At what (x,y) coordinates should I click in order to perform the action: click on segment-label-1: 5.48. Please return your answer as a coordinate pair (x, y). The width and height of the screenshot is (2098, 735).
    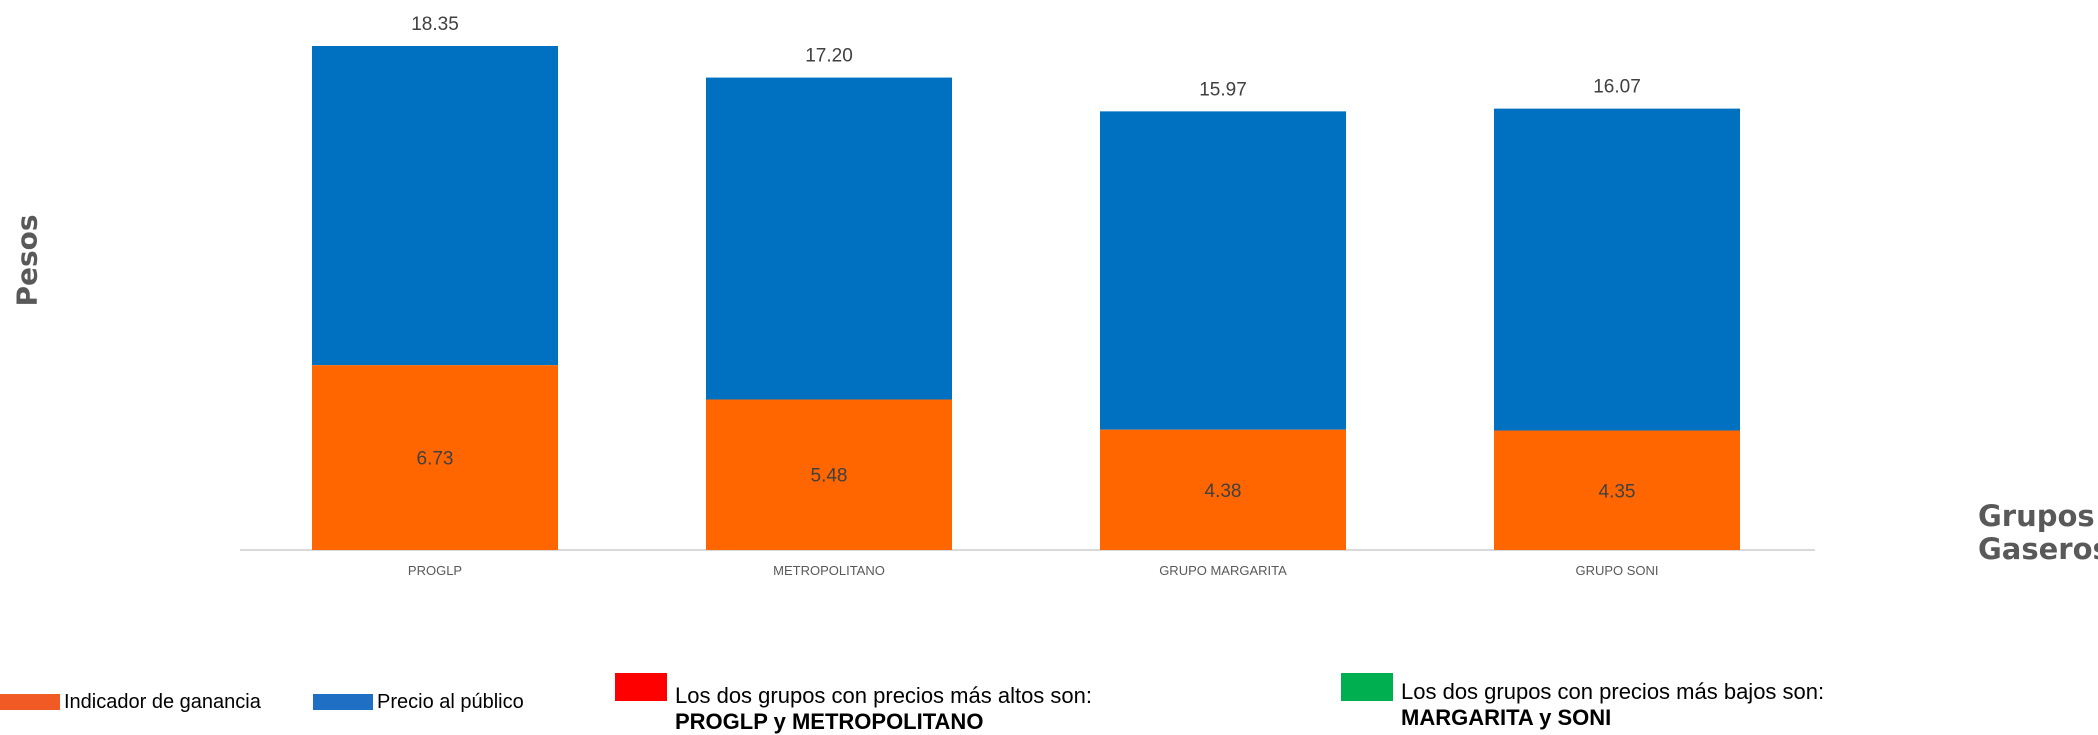
    Looking at the image, I should click on (829, 476).